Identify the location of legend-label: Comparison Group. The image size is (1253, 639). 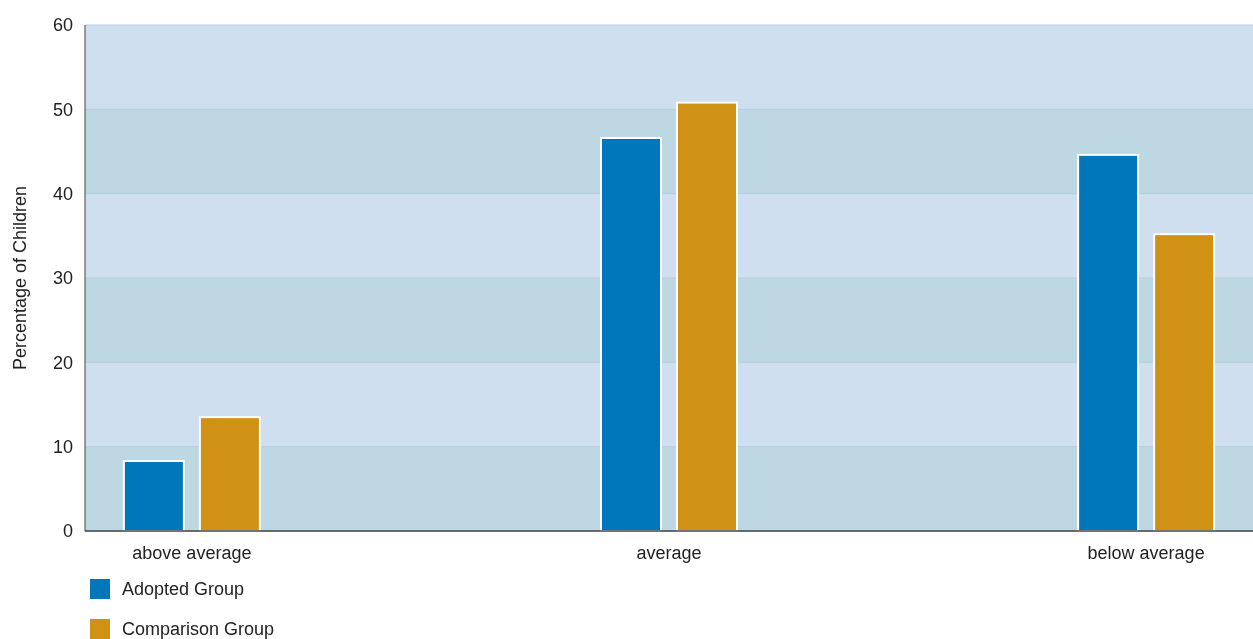
(198, 629).